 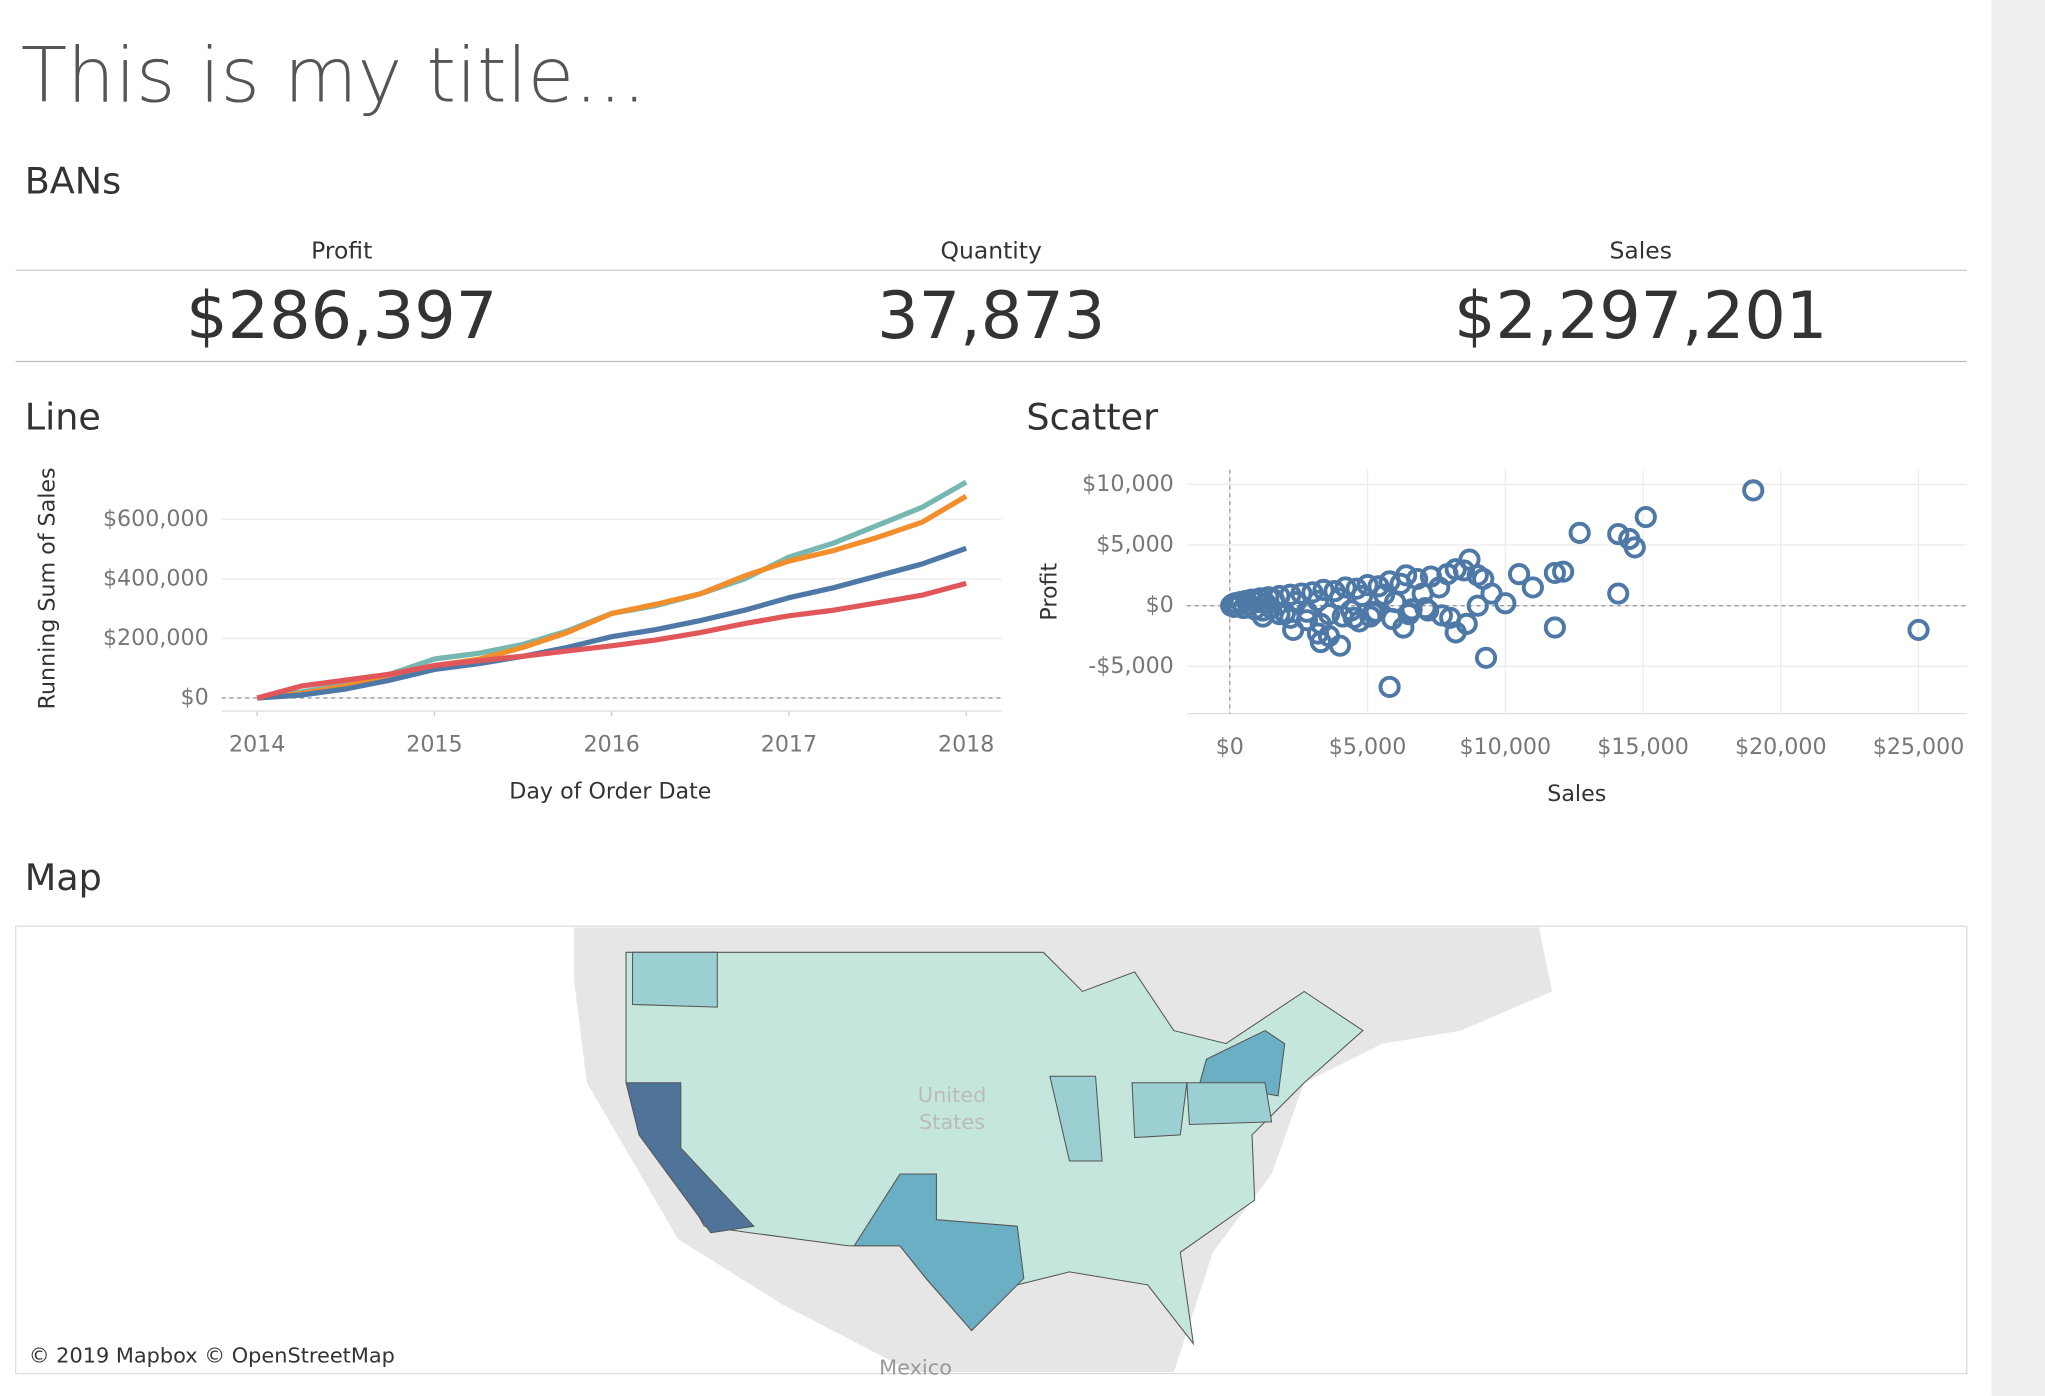 What do you see at coordinates (48, 588) in the screenshot?
I see `y-axis-title: Running Sum of Sales` at bounding box center [48, 588].